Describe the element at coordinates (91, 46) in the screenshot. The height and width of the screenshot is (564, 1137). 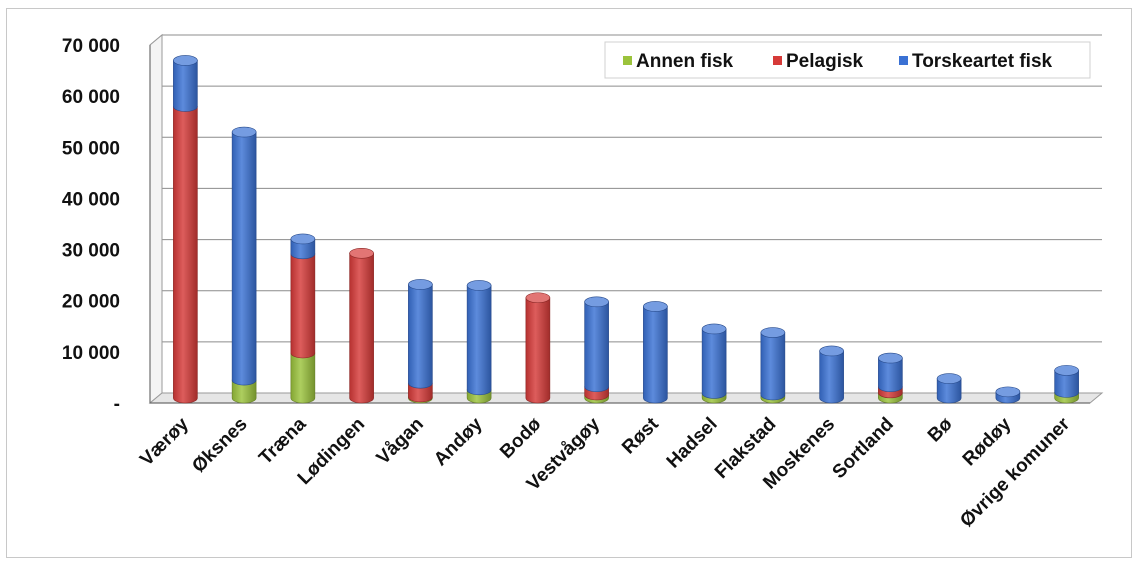
I see `y-tick-label: 70 000` at that location.